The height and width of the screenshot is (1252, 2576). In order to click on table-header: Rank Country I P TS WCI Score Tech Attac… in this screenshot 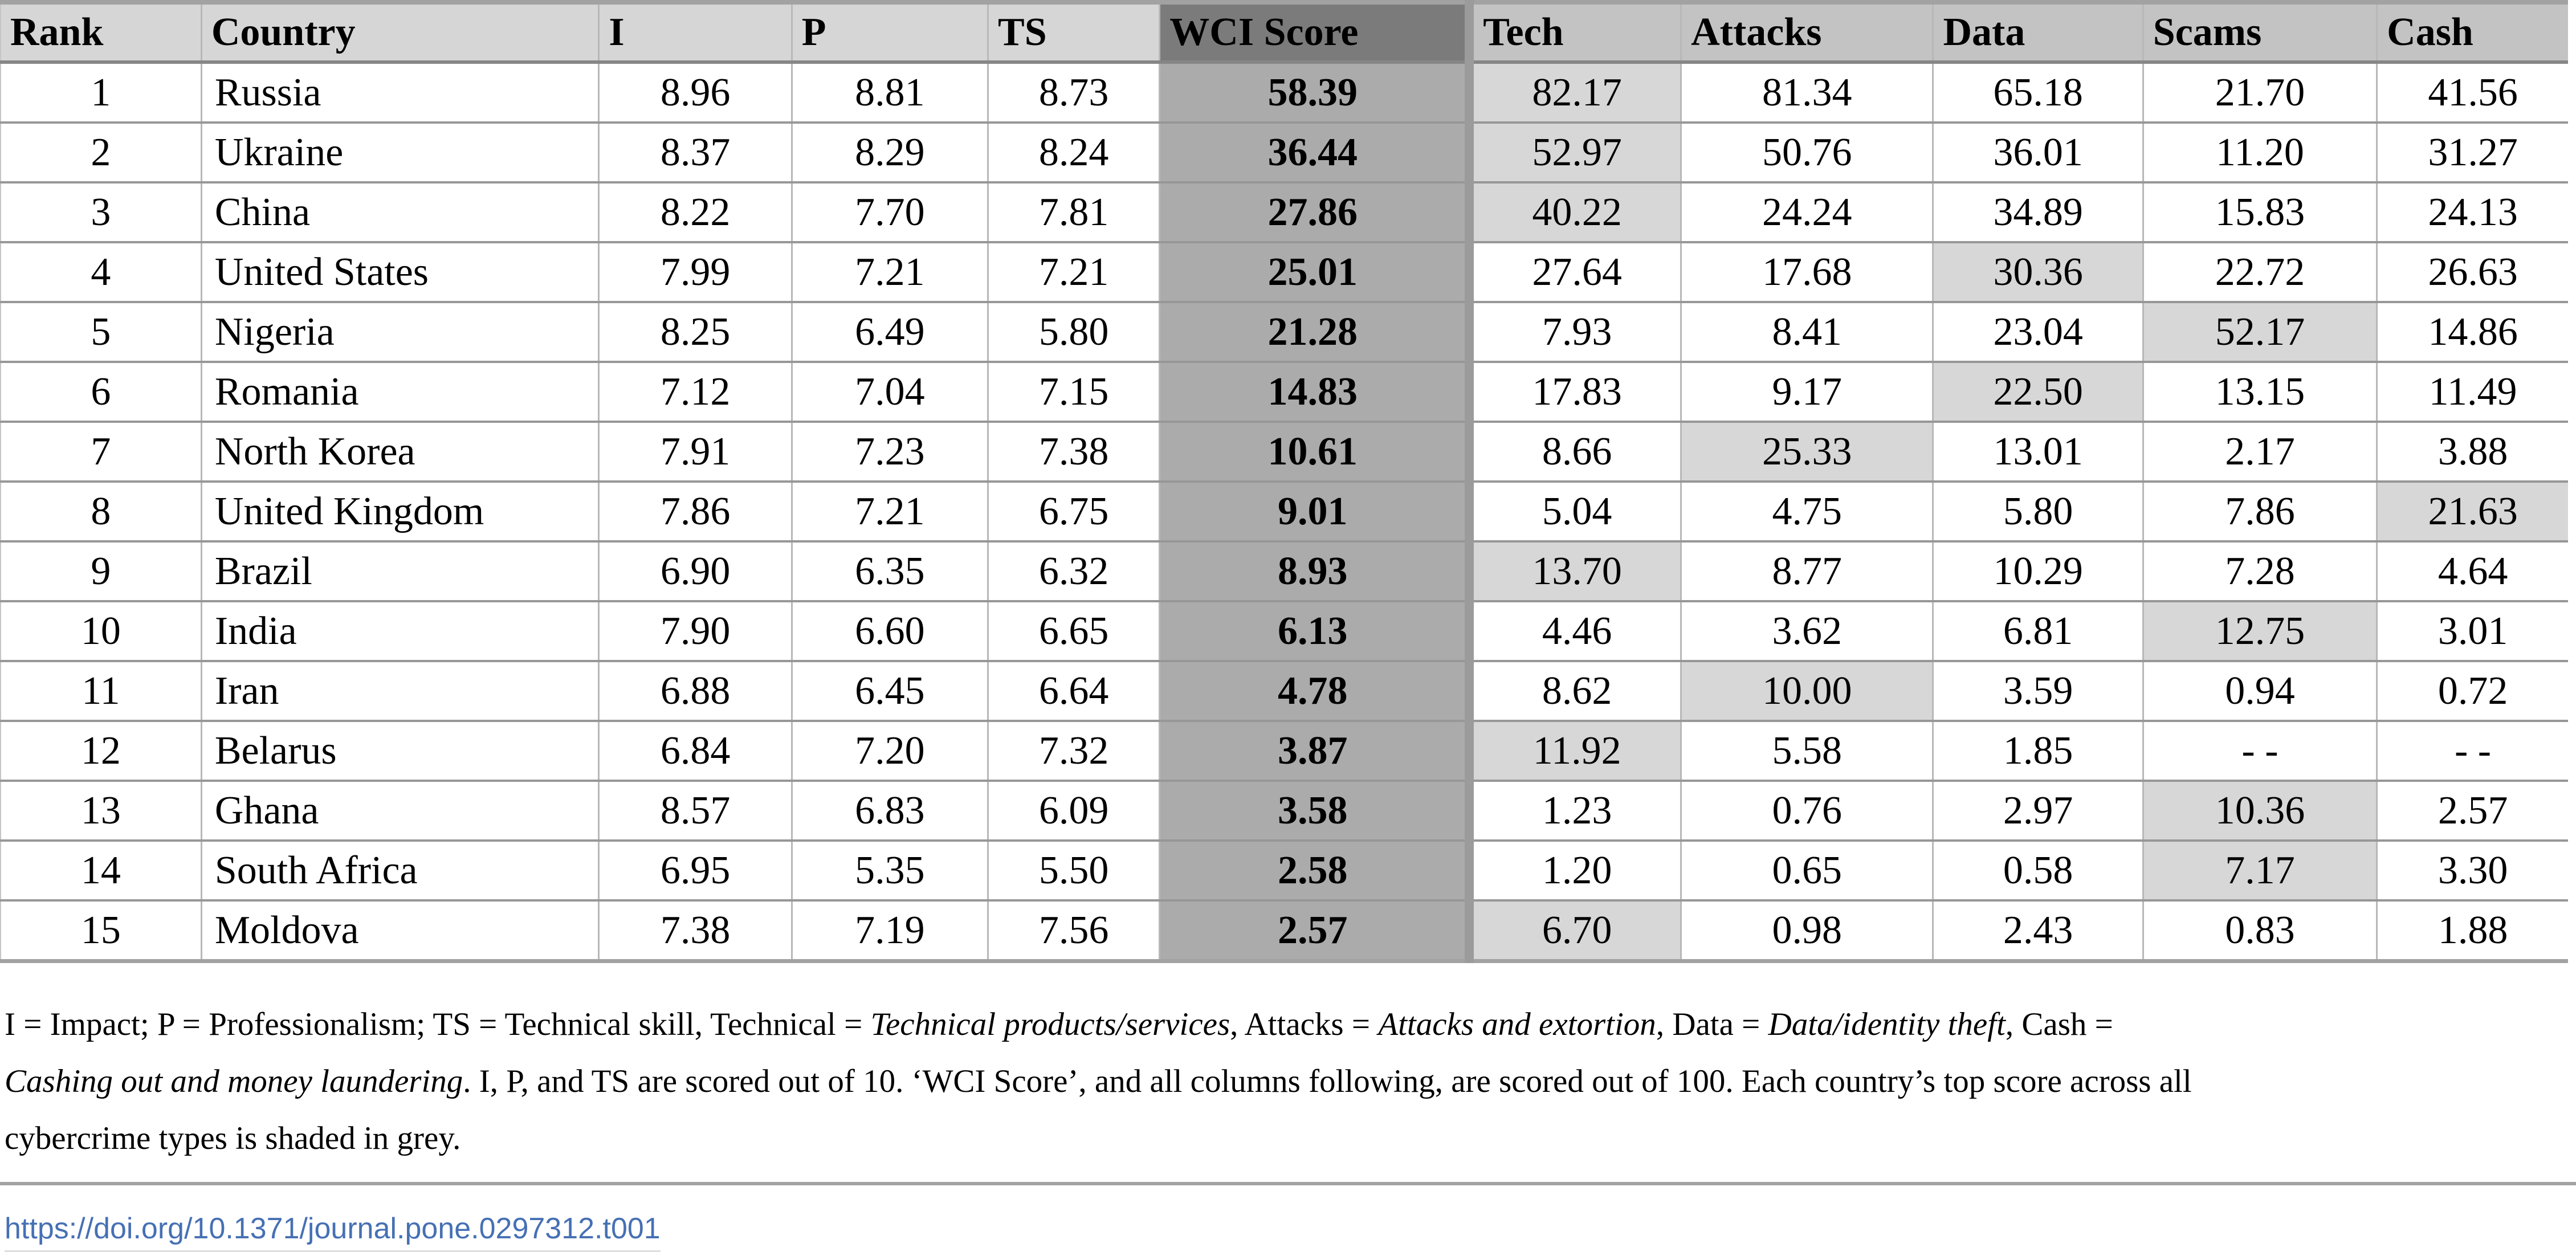, I will do `click(1284, 33)`.